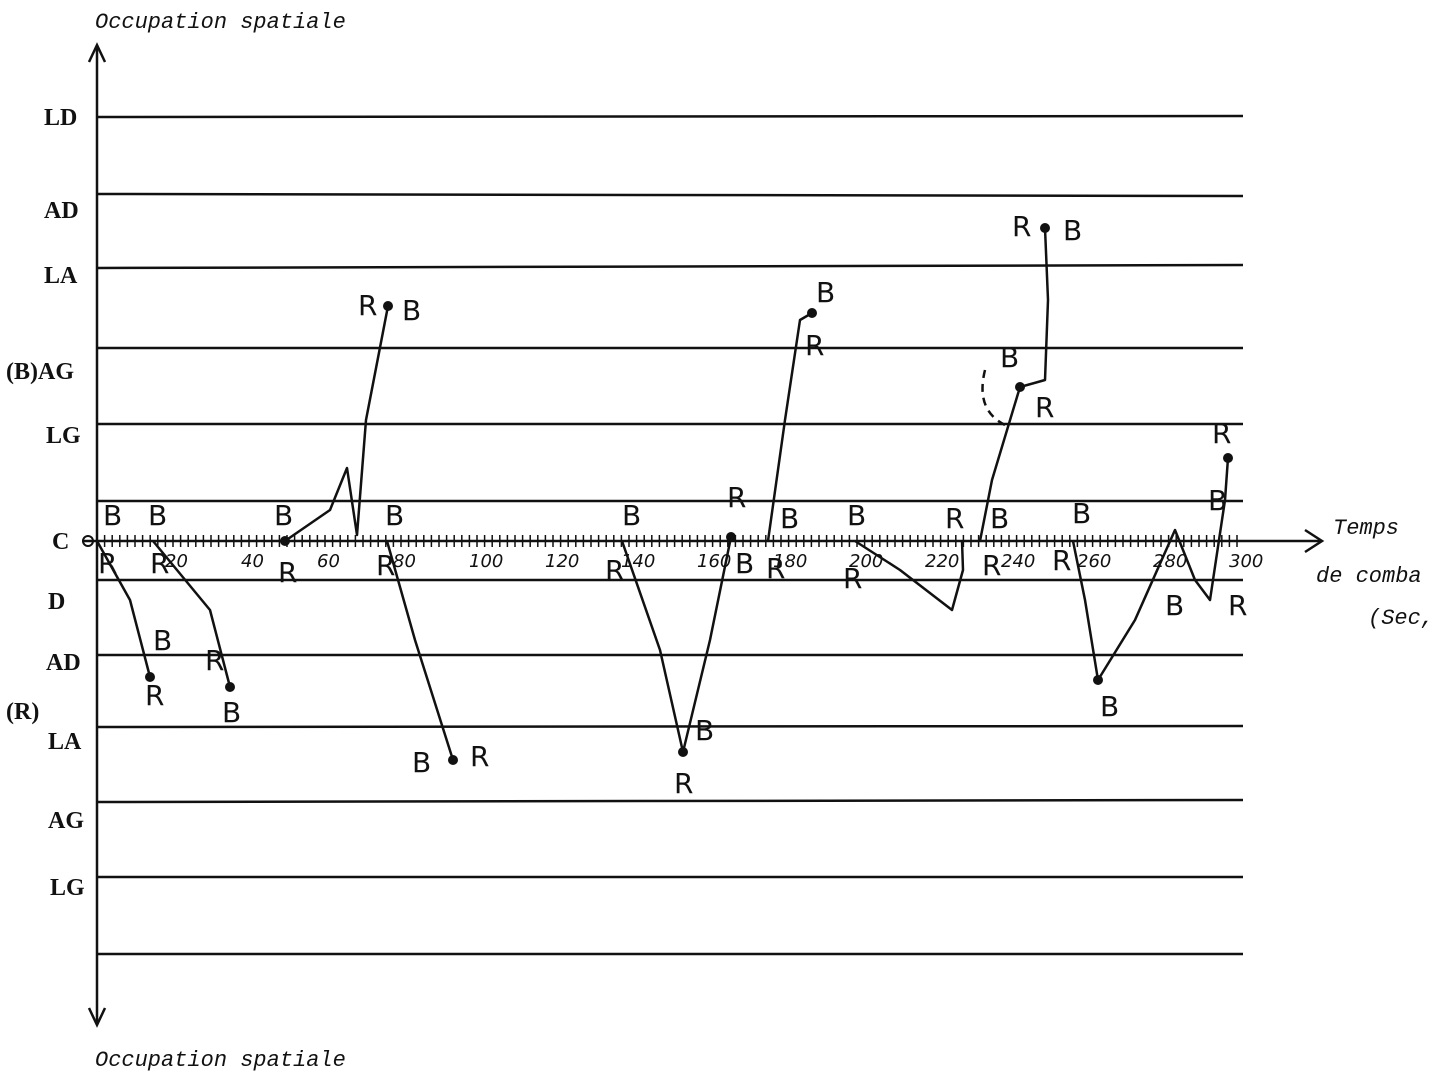 This screenshot has width=1447, height=1082. Describe the element at coordinates (97, 535) in the screenshot. I see `axis-arrows` at that location.